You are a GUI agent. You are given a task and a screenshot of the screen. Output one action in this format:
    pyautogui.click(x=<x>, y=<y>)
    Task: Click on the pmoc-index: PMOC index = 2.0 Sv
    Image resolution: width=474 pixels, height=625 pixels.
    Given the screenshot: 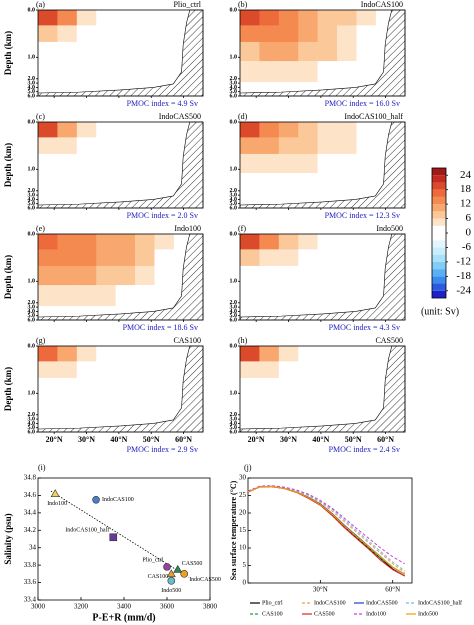 What is the action you would take?
    pyautogui.click(x=162, y=215)
    